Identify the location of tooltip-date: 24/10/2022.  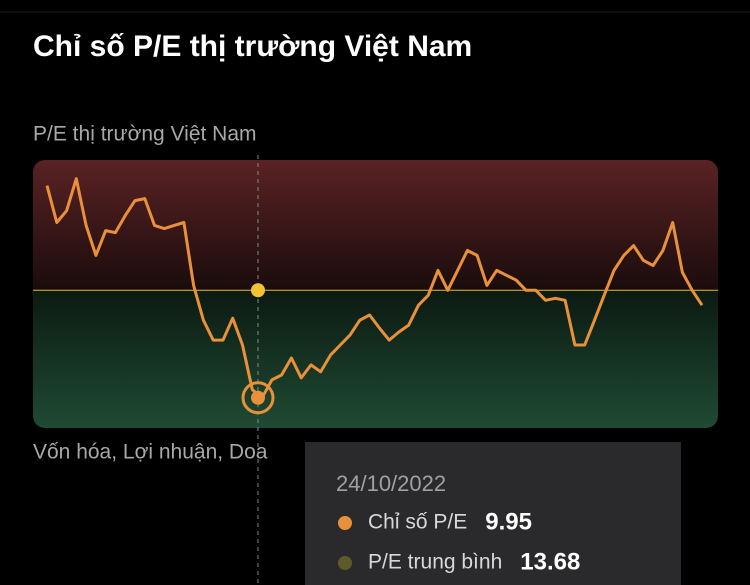
(391, 483).